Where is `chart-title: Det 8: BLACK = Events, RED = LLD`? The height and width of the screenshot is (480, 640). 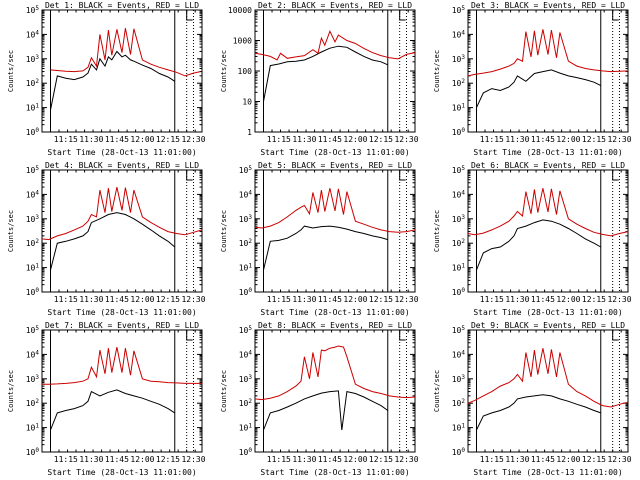
chart-title: Det 8: BLACK = Events, RED = LLD is located at coordinates (335, 325).